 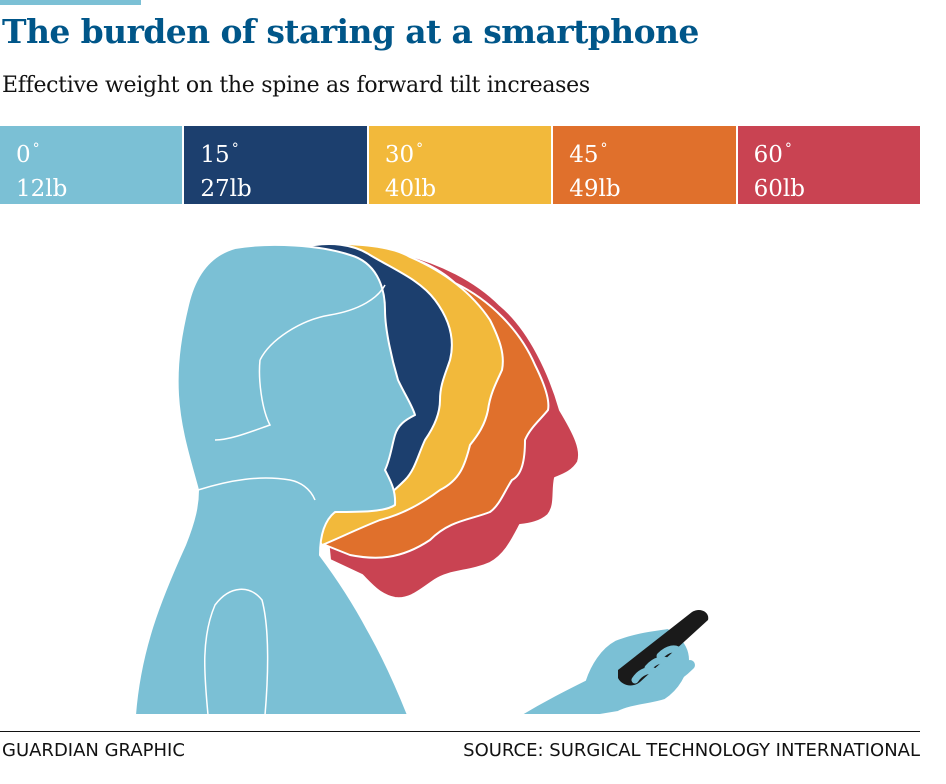 What do you see at coordinates (410, 189) in the screenshot?
I see `legend-weight: 40lb` at bounding box center [410, 189].